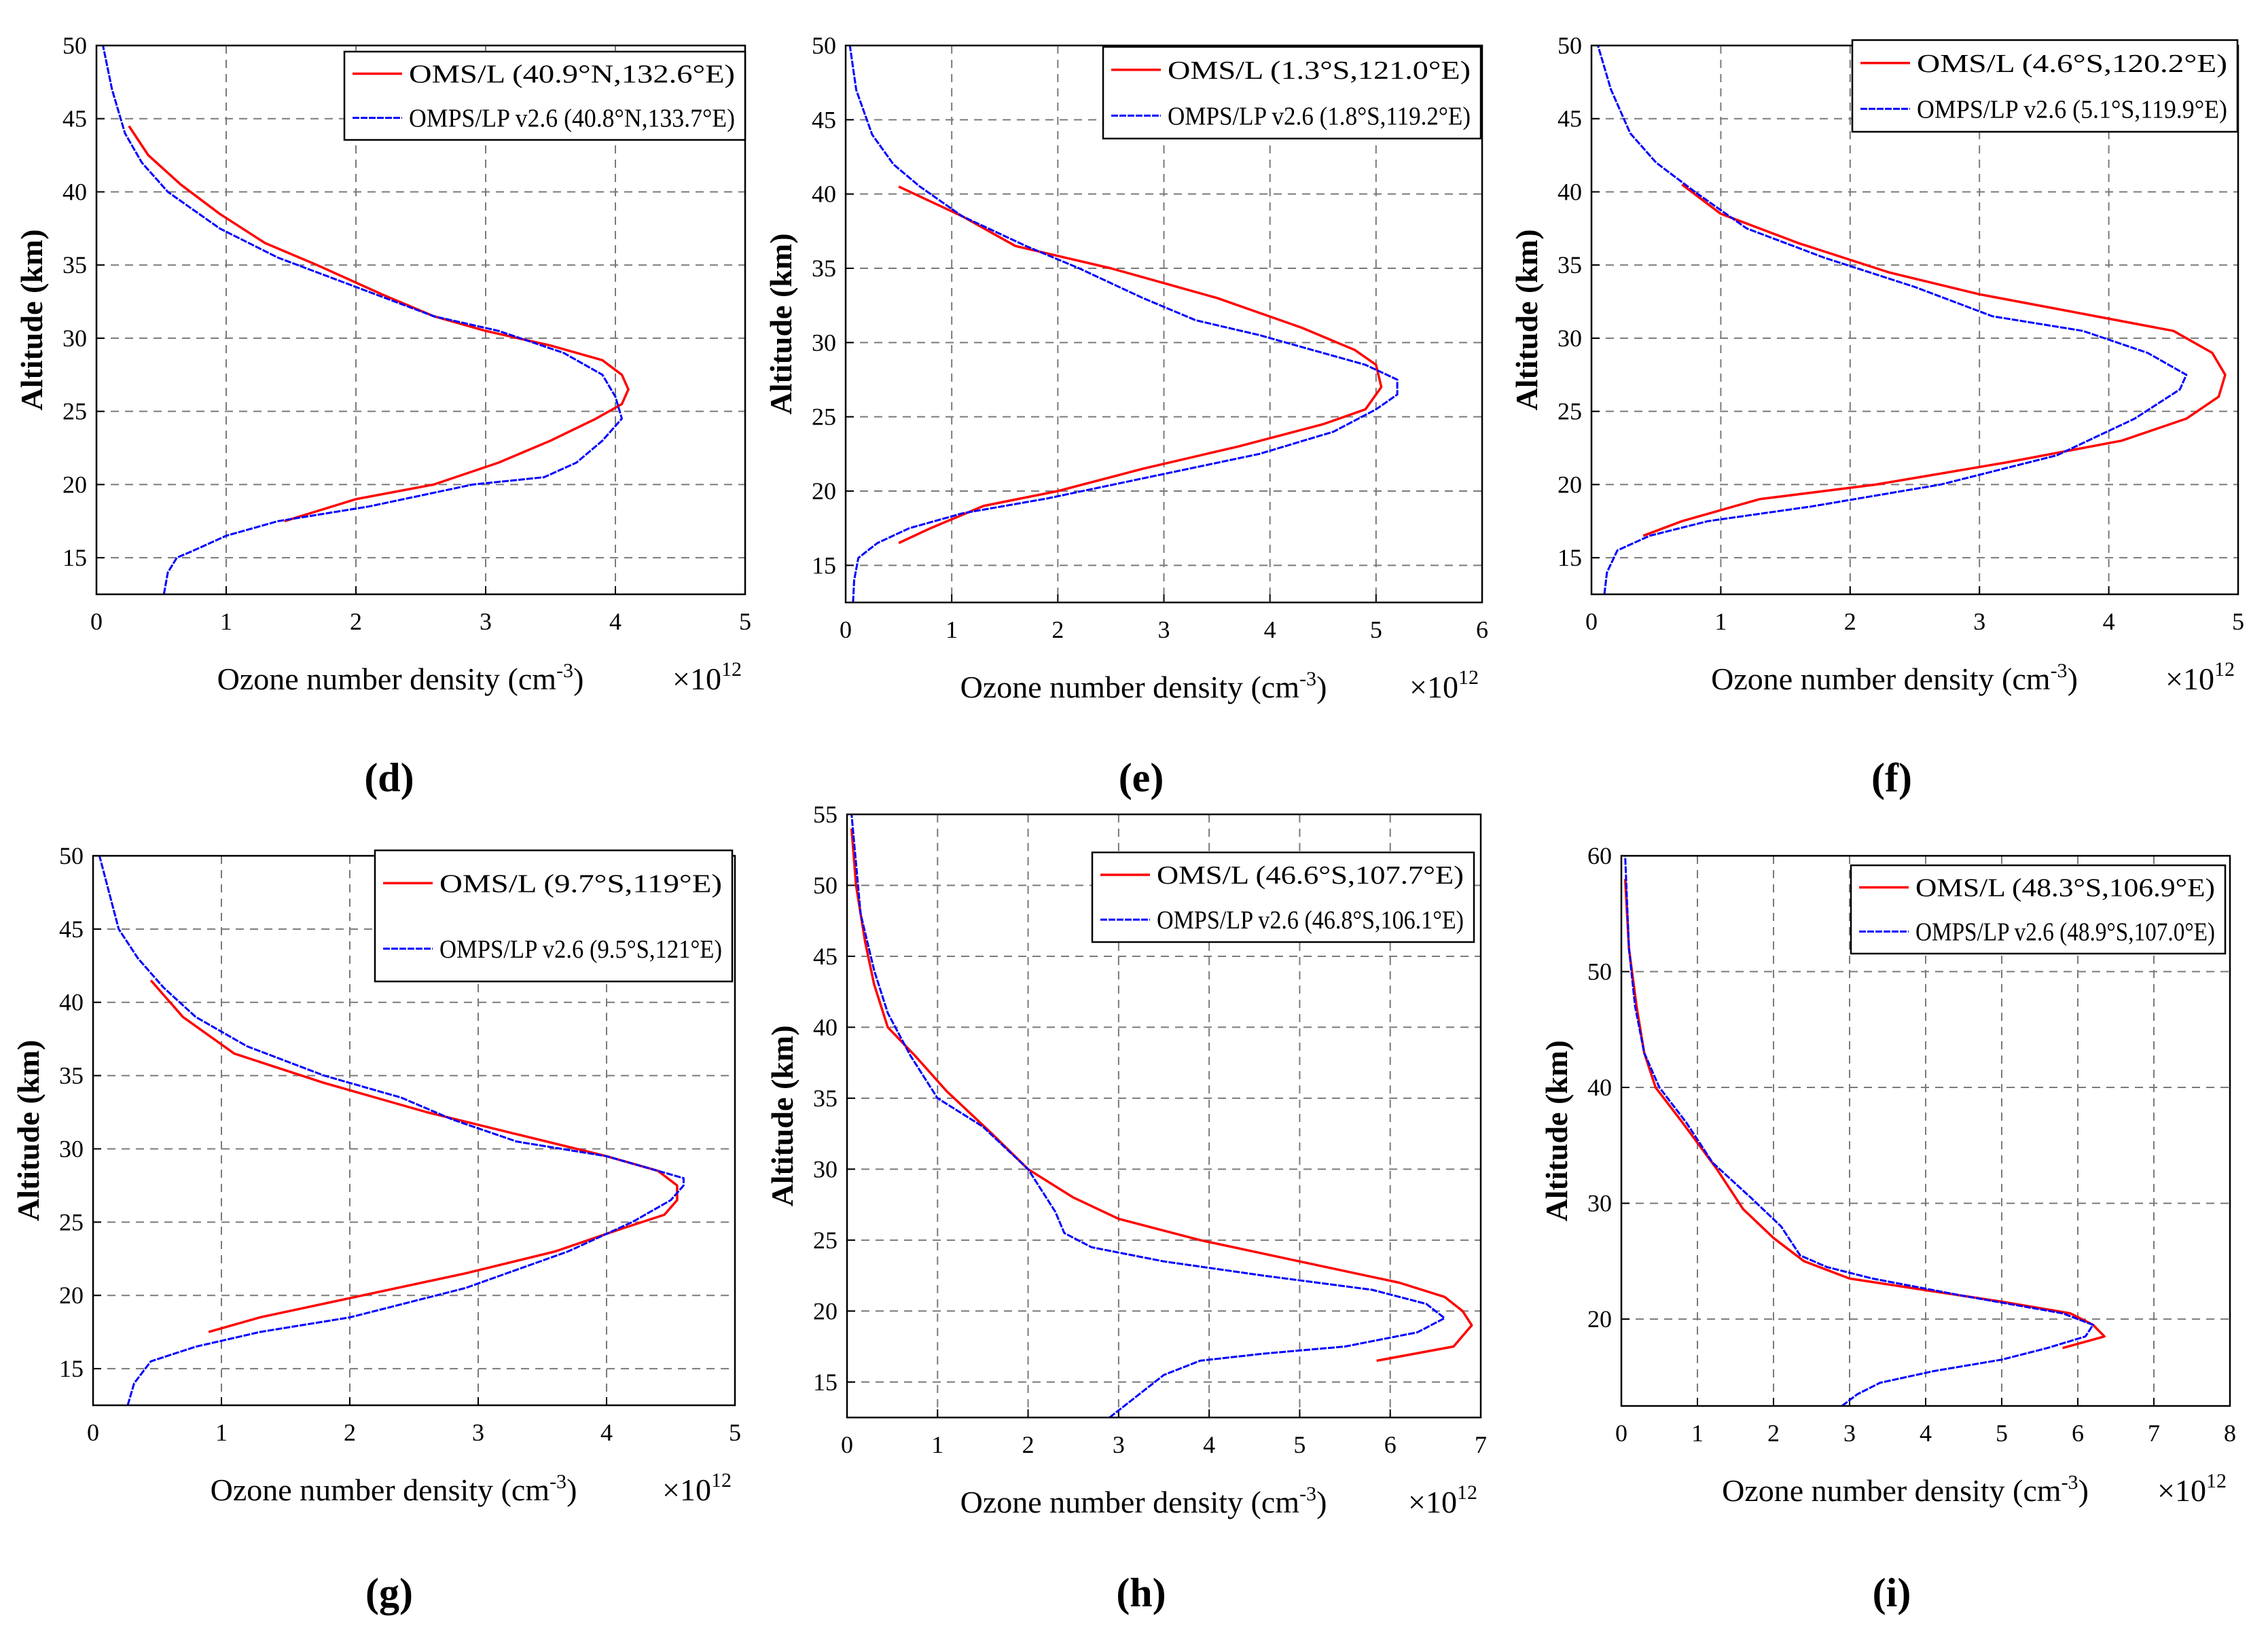  I want to click on panel-h-panel-label: (h), so click(1141, 1593).